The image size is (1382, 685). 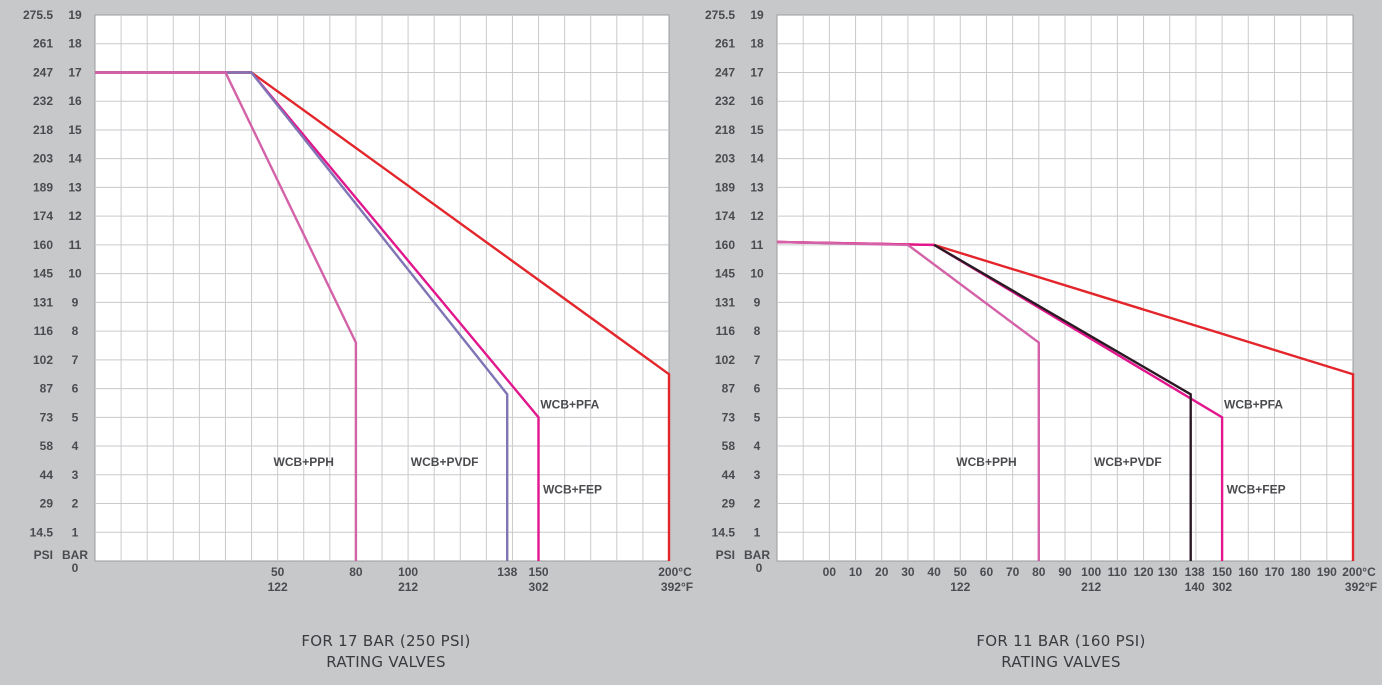 What do you see at coordinates (726, 331) in the screenshot?
I see `y-tick-psi: 116` at bounding box center [726, 331].